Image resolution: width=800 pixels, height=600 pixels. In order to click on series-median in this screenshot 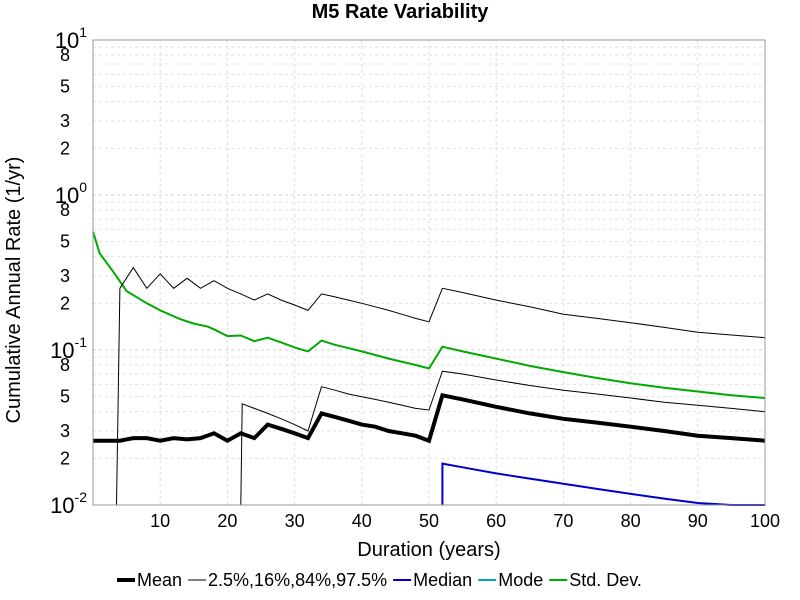, I will do `click(603, 484)`.